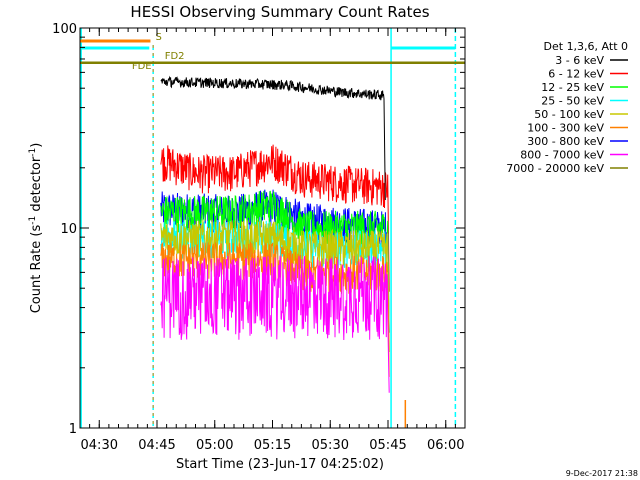  What do you see at coordinates (576, 74) in the screenshot?
I see `legend-entry-label: 6 - 12 keV` at bounding box center [576, 74].